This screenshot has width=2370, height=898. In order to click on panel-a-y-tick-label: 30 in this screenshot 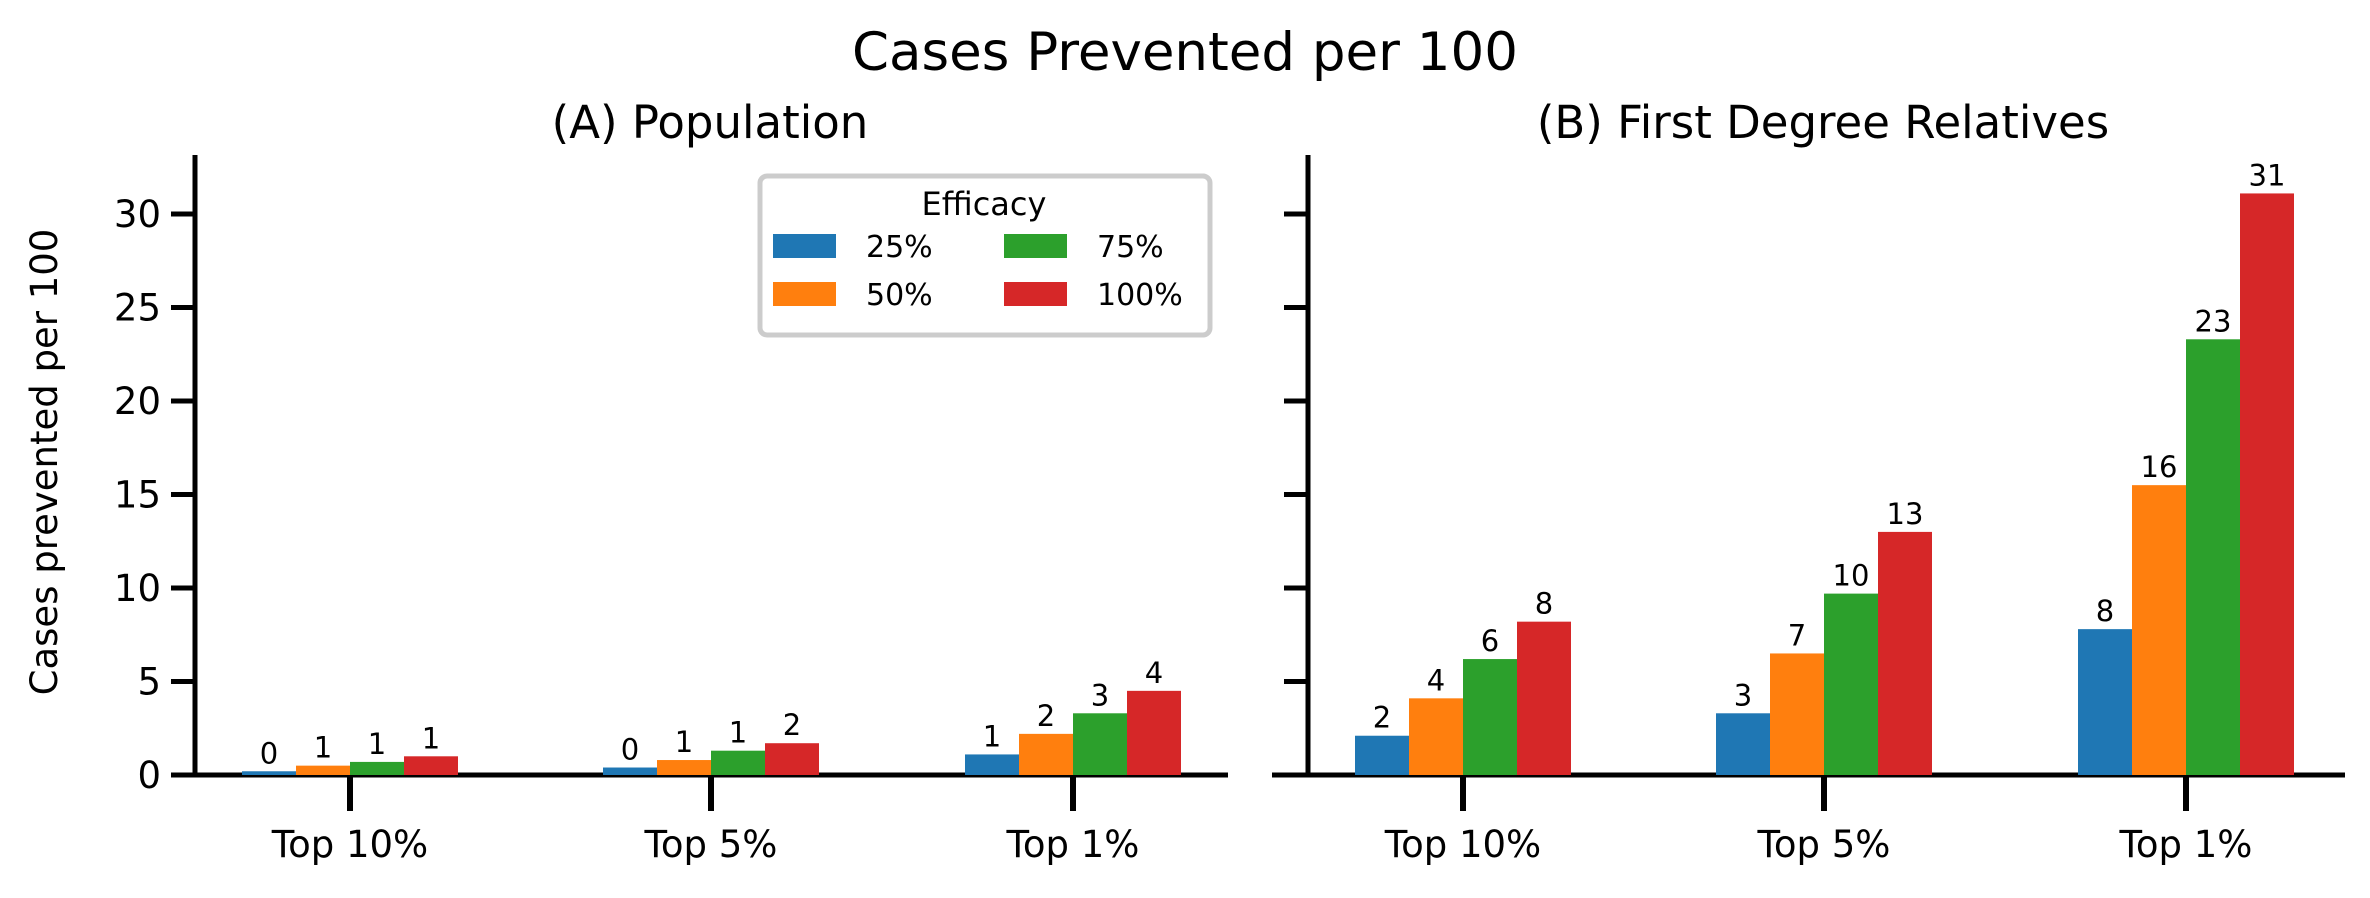, I will do `click(137, 214)`.